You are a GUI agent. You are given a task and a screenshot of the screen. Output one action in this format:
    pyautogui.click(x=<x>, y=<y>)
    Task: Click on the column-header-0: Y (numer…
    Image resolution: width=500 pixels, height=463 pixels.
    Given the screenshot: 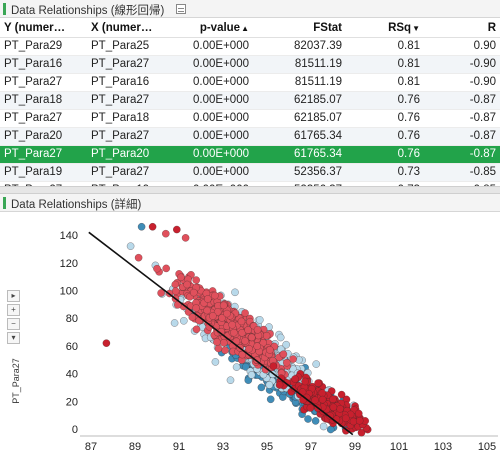 What is the action you would take?
    pyautogui.click(x=43, y=28)
    